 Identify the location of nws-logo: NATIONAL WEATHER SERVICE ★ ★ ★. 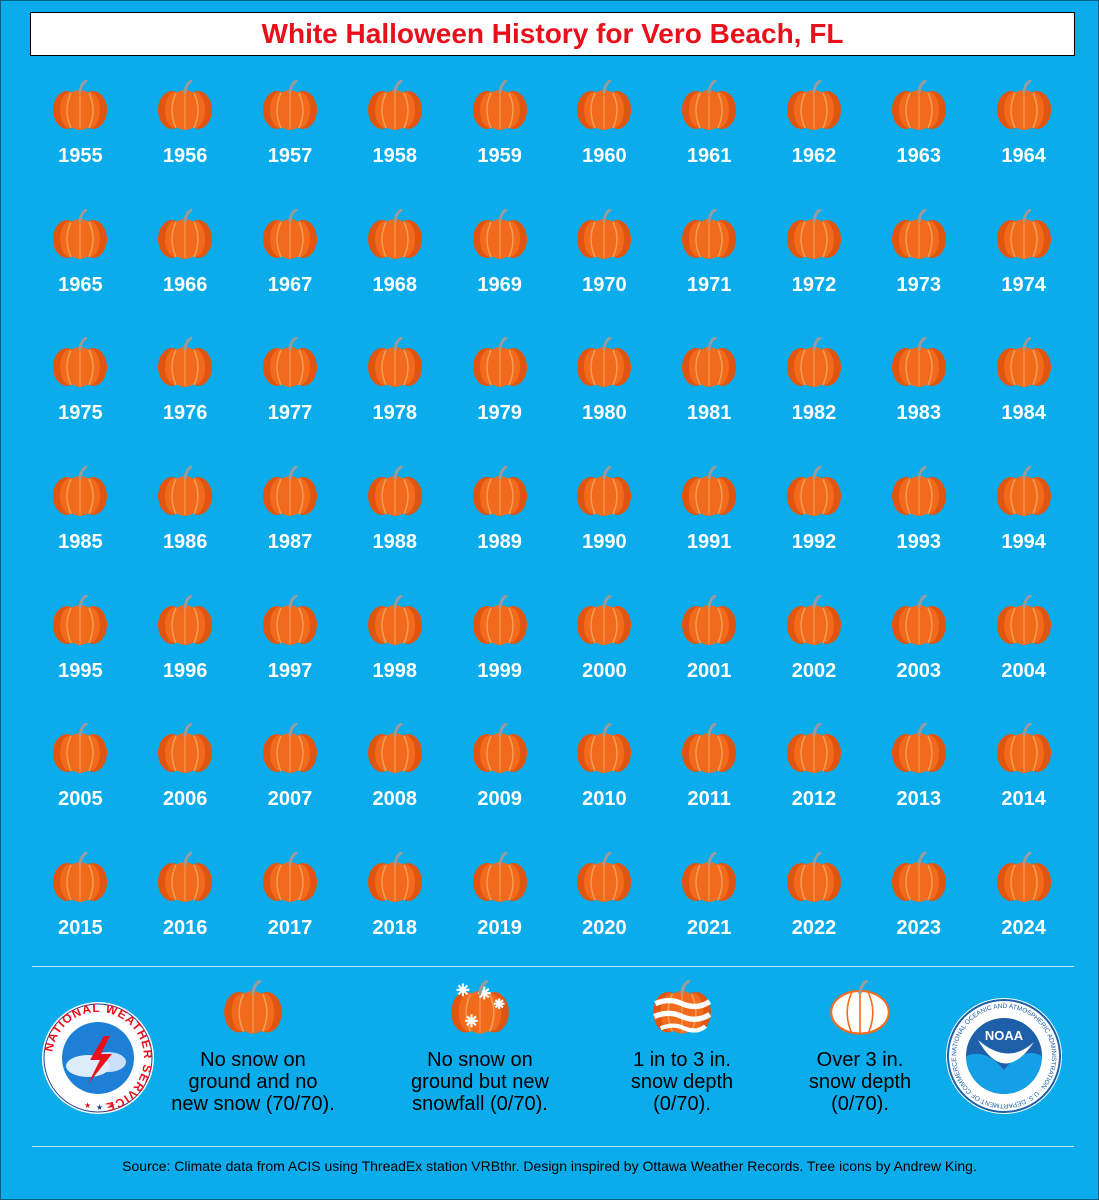
(97, 1058).